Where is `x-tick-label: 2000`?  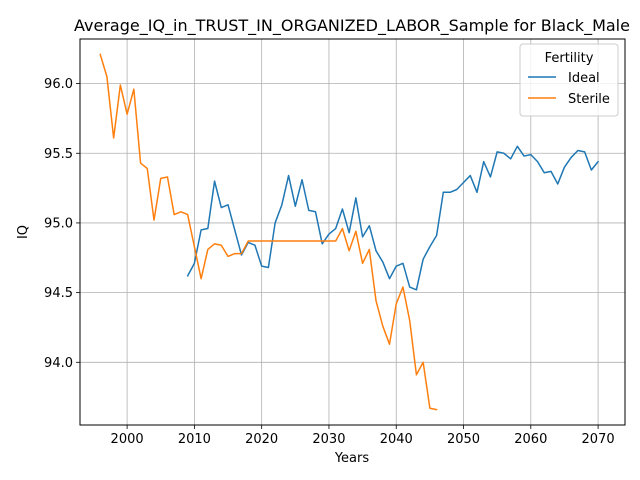 x-tick-label: 2000 is located at coordinates (127, 439).